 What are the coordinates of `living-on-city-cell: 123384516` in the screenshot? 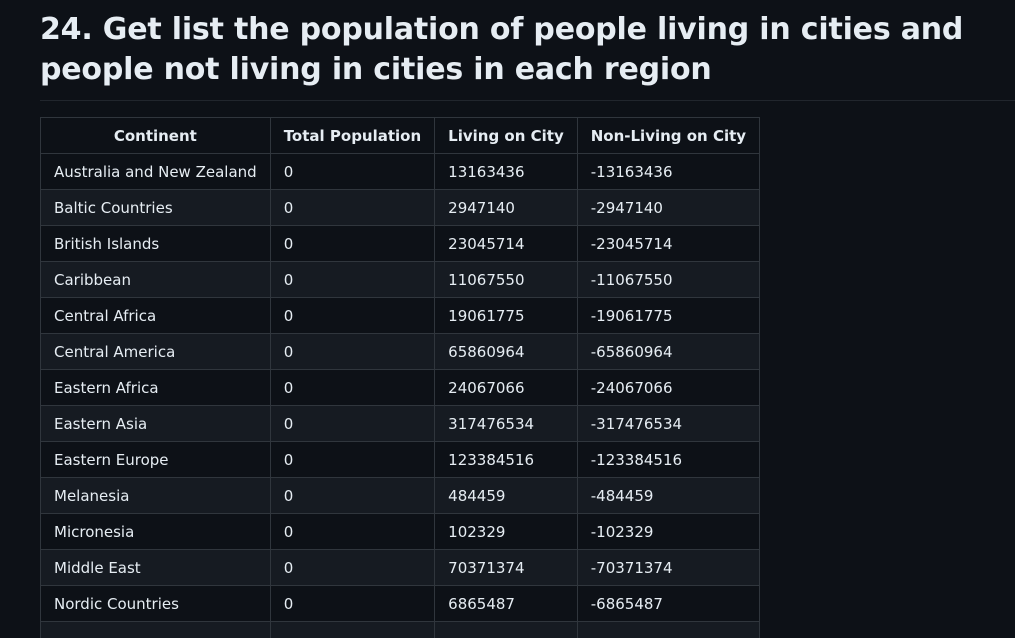 It's located at (506, 459).